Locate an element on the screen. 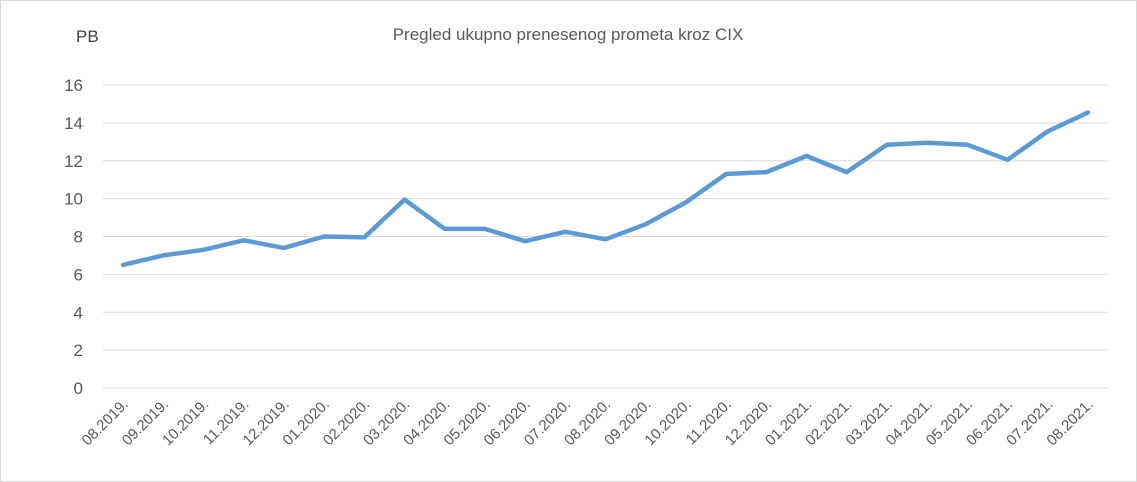 Image resolution: width=1137 pixels, height=482 pixels. y-tick-label: 0 is located at coordinates (78, 388).